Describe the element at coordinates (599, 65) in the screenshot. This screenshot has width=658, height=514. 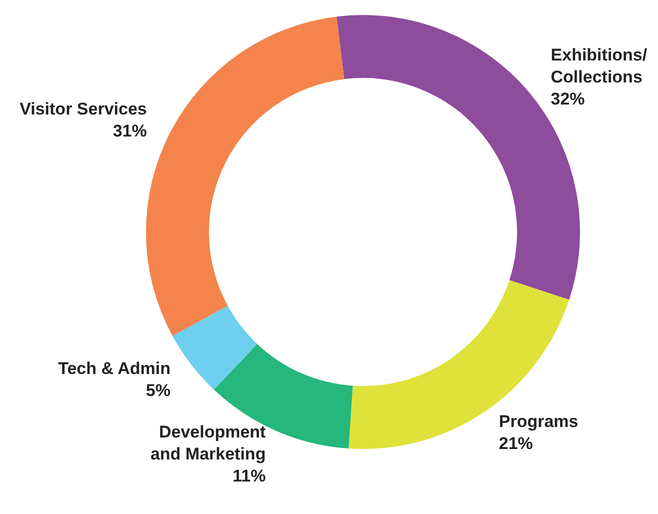
I see `slice-label: Exhibitions/ Collections` at that location.